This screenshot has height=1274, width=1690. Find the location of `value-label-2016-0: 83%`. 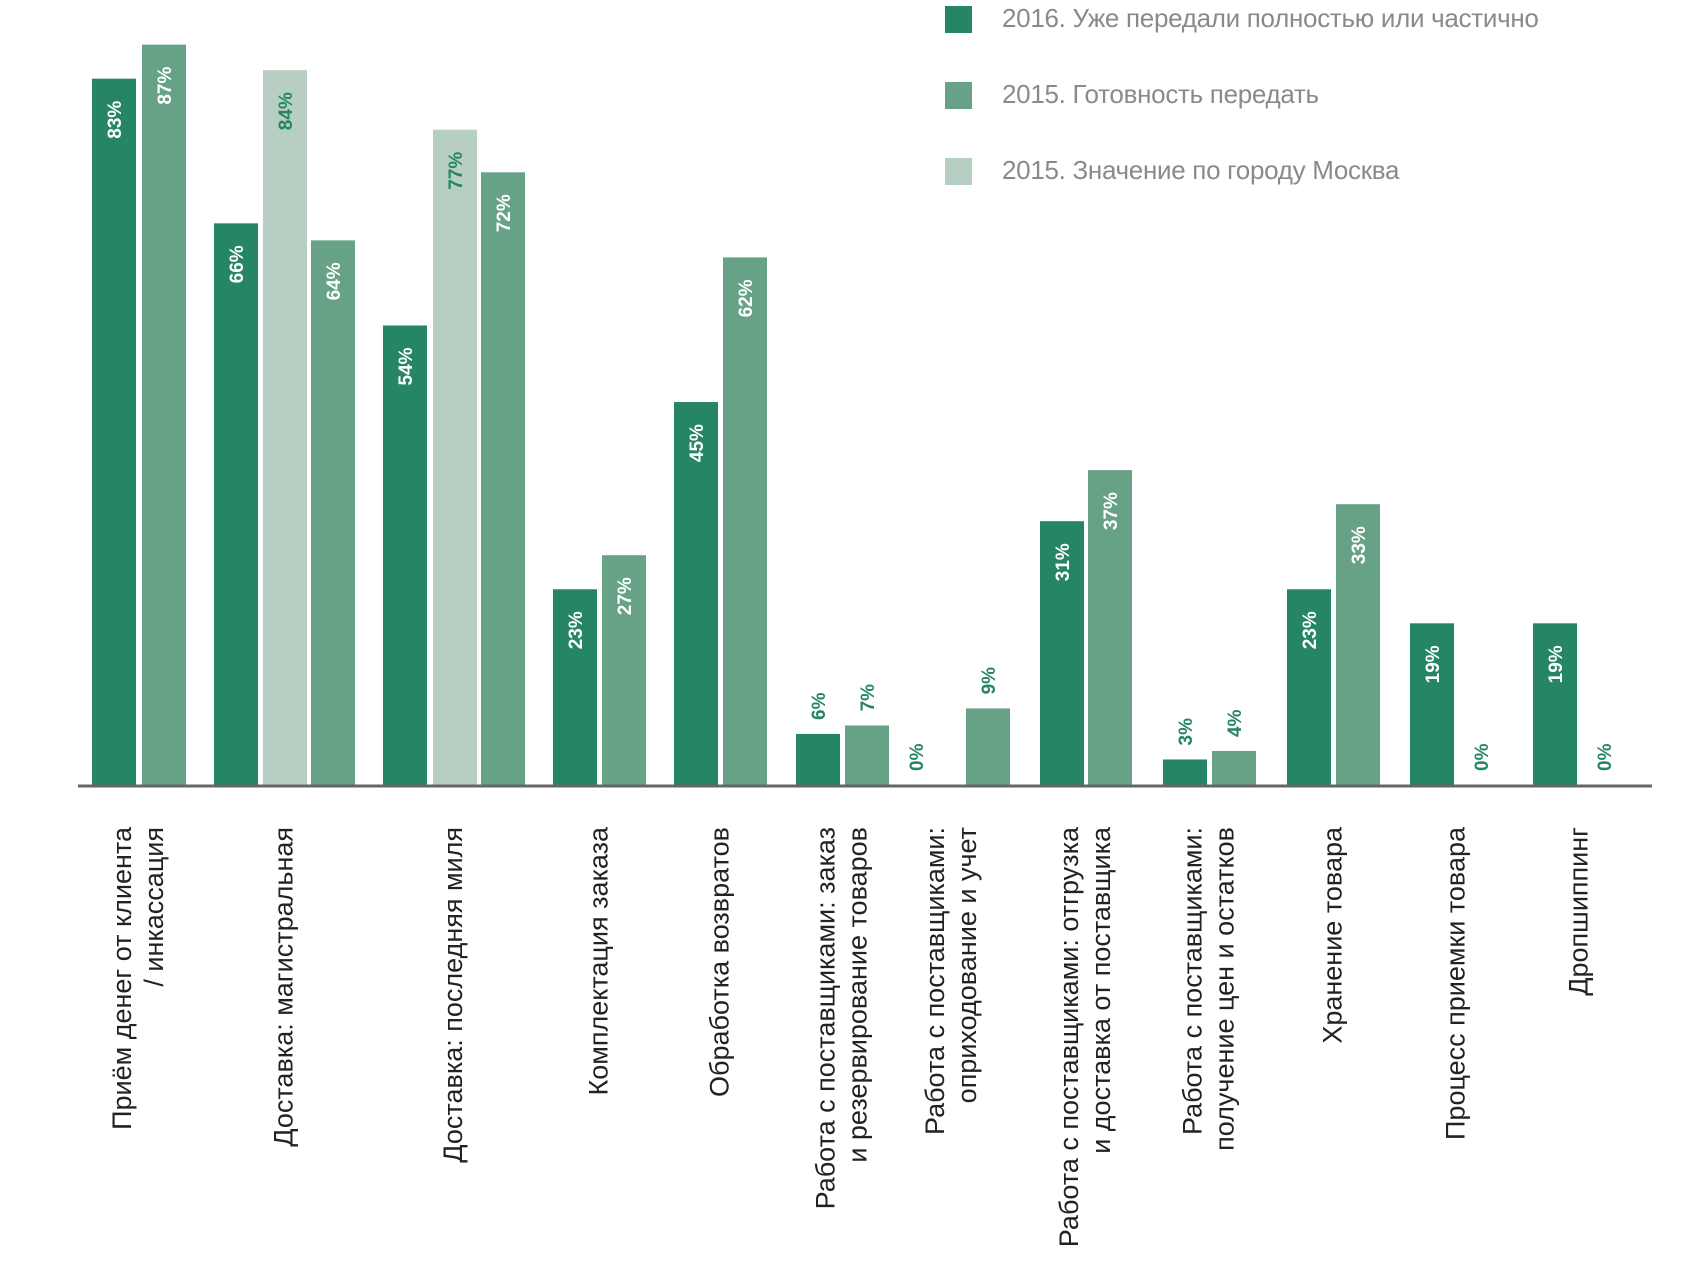

value-label-2016-0: 83% is located at coordinates (115, 120).